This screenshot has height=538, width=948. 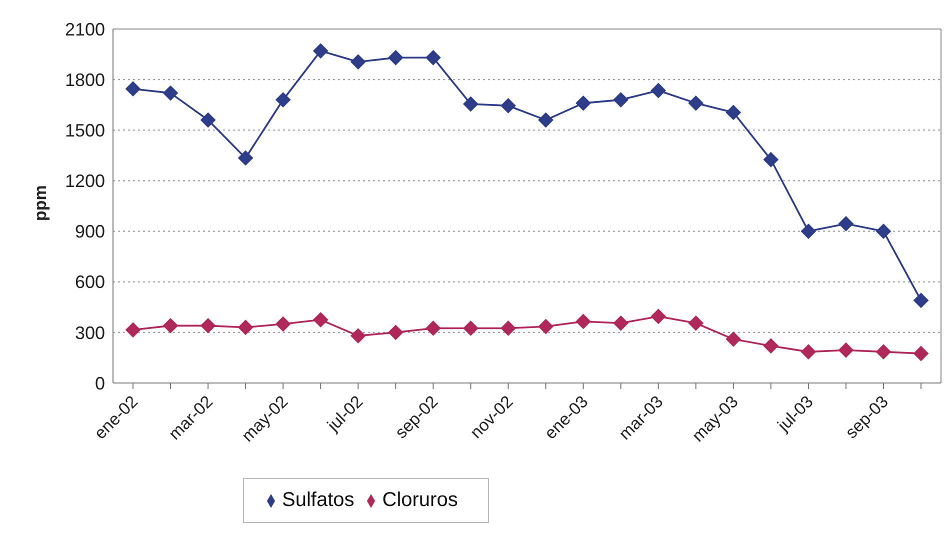 I want to click on y-tick-label: 600, so click(x=89, y=282).